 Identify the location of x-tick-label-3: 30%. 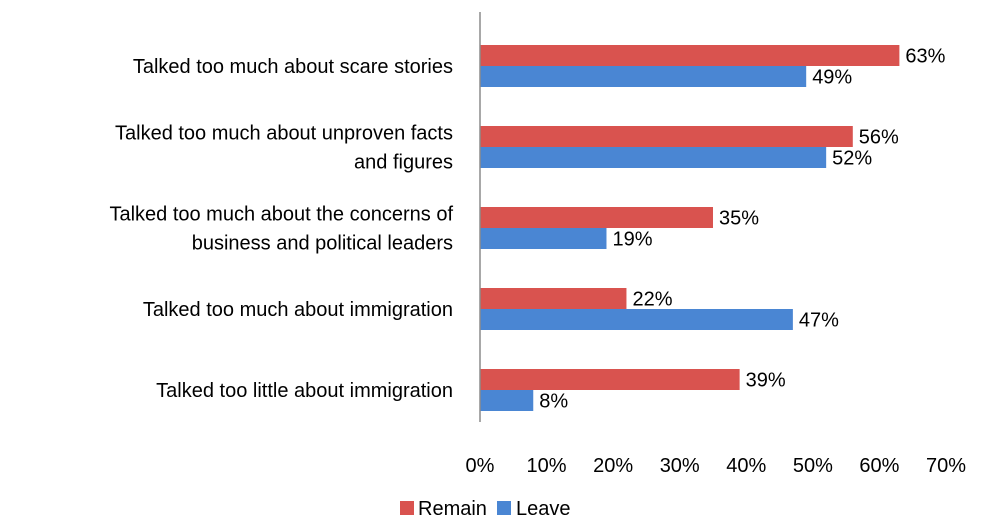
(680, 466).